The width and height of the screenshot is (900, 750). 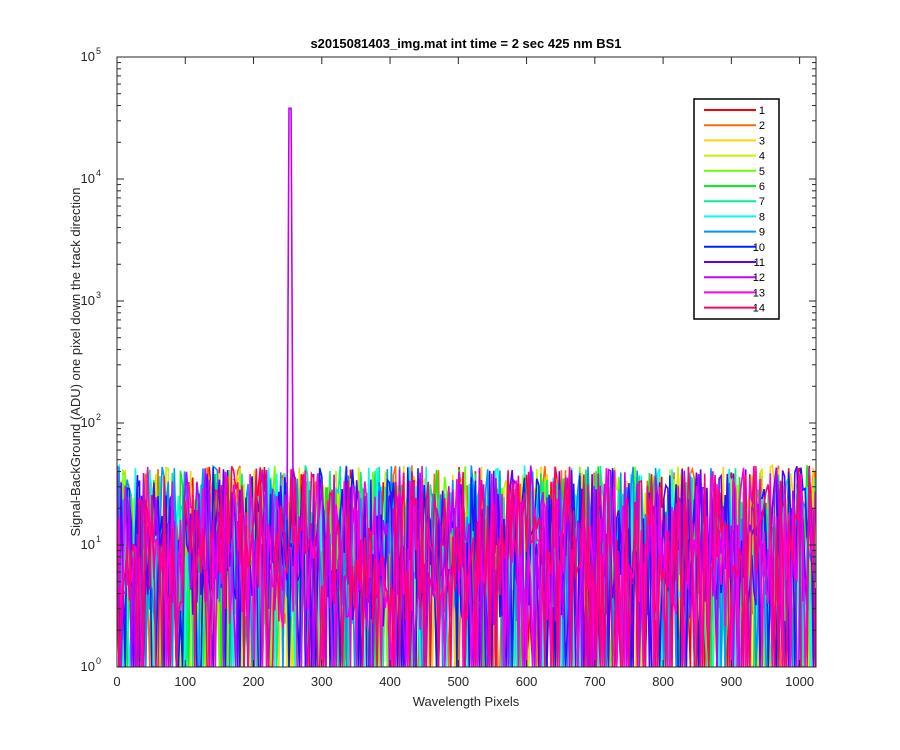 I want to click on x-tick-label: 600, so click(x=527, y=681).